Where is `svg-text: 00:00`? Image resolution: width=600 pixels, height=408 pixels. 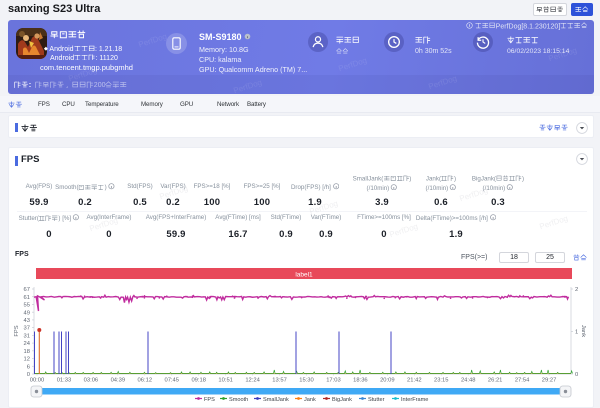 svg-text: 00:00 is located at coordinates (37, 381).